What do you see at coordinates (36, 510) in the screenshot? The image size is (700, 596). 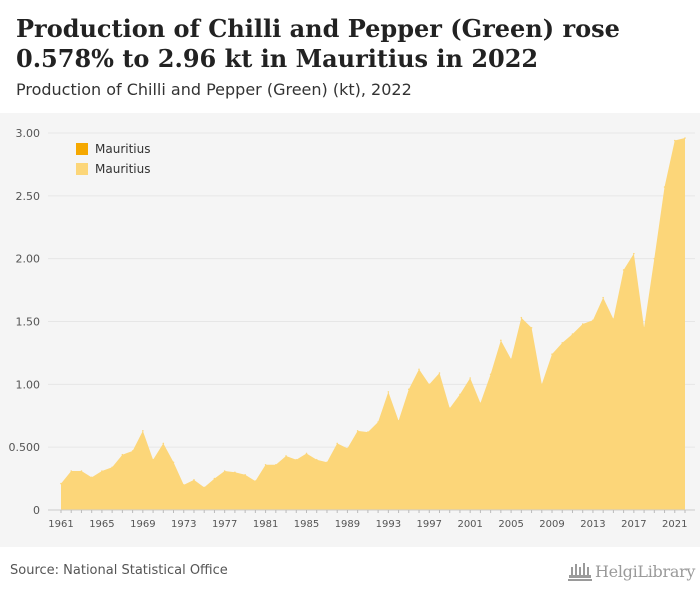 I see `y-tick-label: 0` at bounding box center [36, 510].